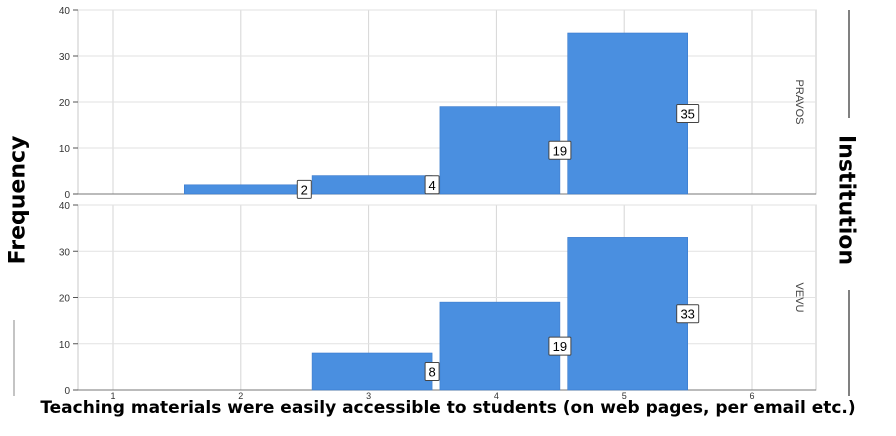  I want to click on data-label: 2, so click(304, 189).